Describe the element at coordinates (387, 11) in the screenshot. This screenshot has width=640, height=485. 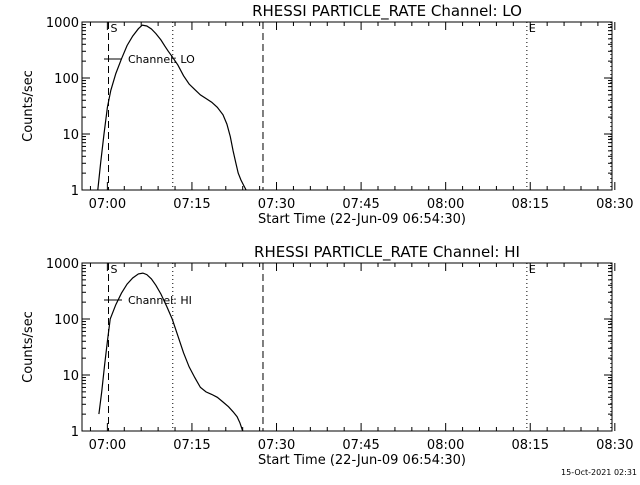
I see `chart-title: RHESSI PARTICLE_RATE Channel: LO` at that location.